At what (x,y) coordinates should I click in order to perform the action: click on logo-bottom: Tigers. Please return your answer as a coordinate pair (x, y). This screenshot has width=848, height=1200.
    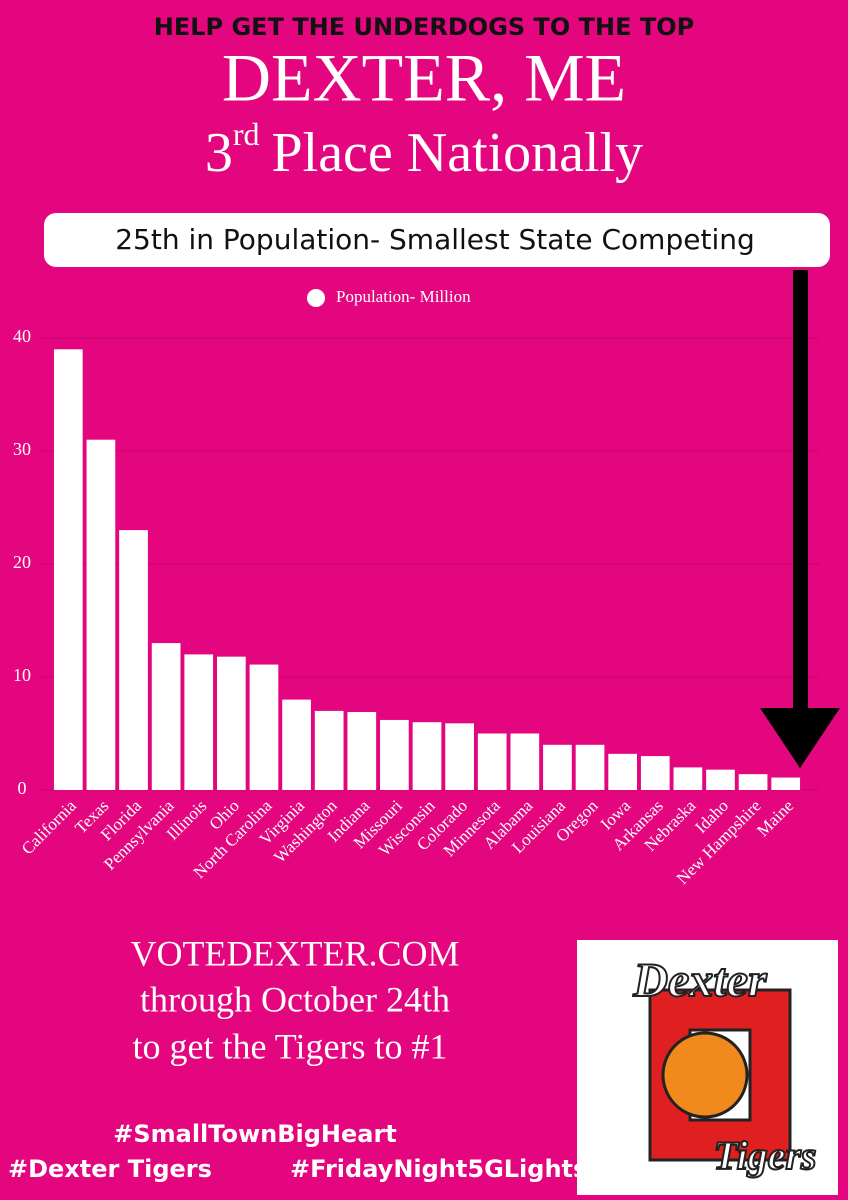
    Looking at the image, I should click on (765, 1155).